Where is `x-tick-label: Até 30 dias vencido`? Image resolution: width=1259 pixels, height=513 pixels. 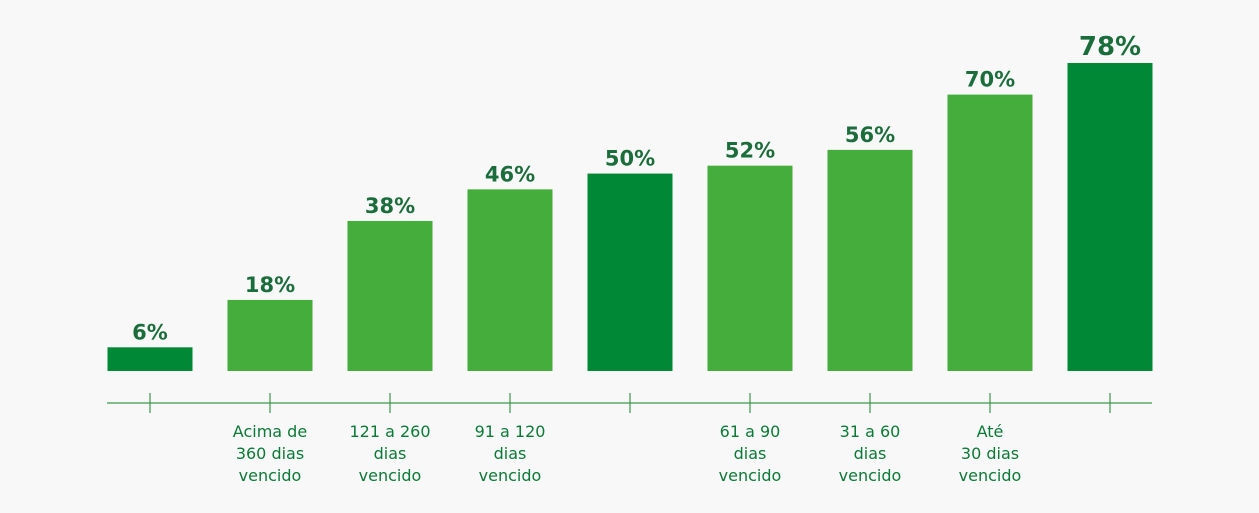 x-tick-label: Até 30 dias vencido is located at coordinates (990, 453).